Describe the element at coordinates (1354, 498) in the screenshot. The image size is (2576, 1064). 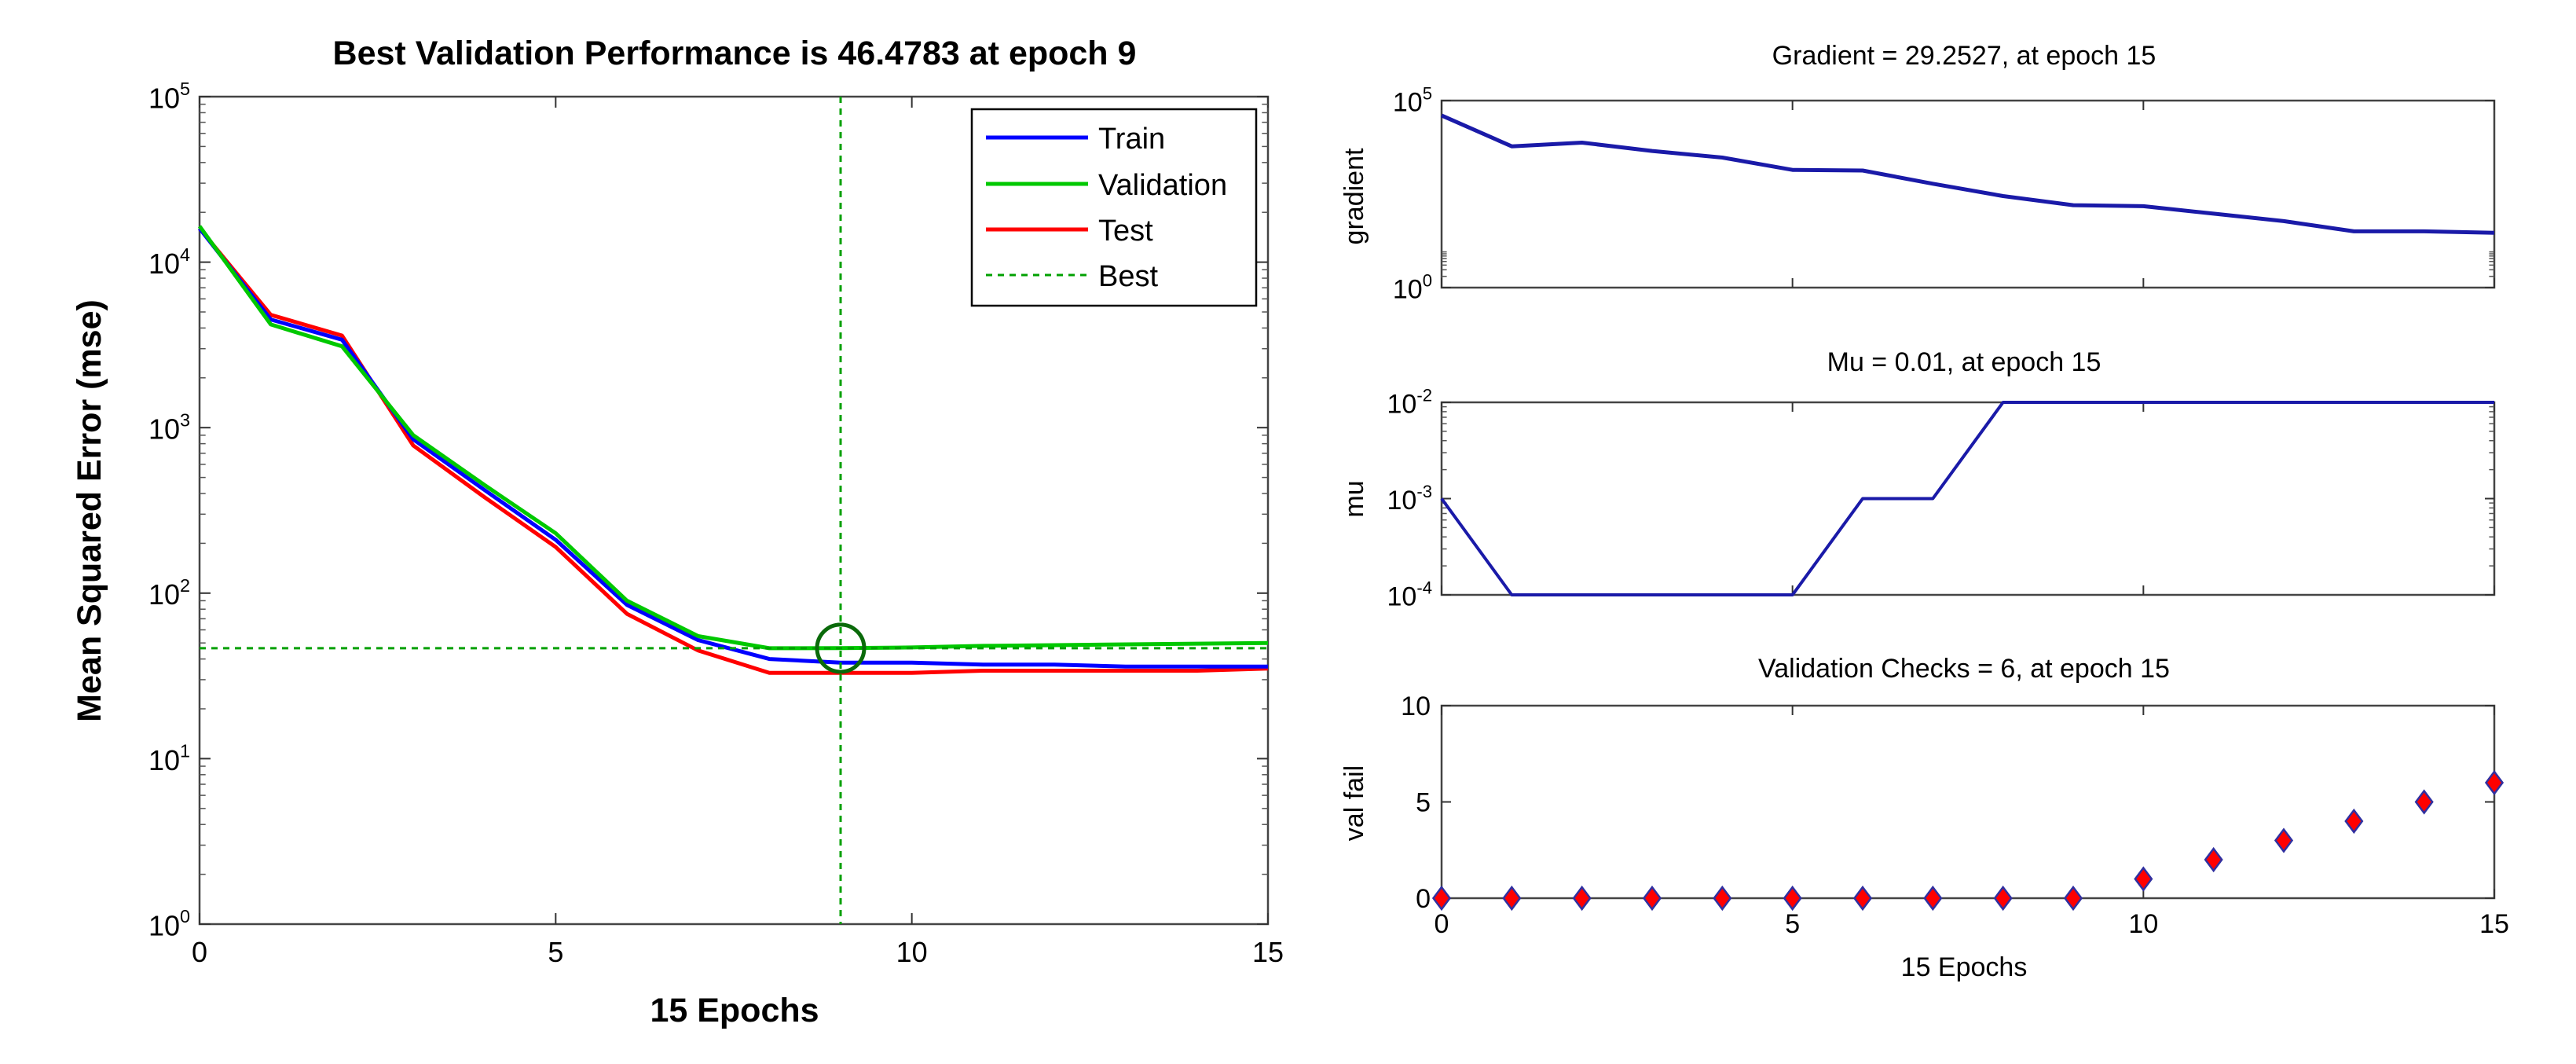
I see `mu-ylabel: mu` at that location.